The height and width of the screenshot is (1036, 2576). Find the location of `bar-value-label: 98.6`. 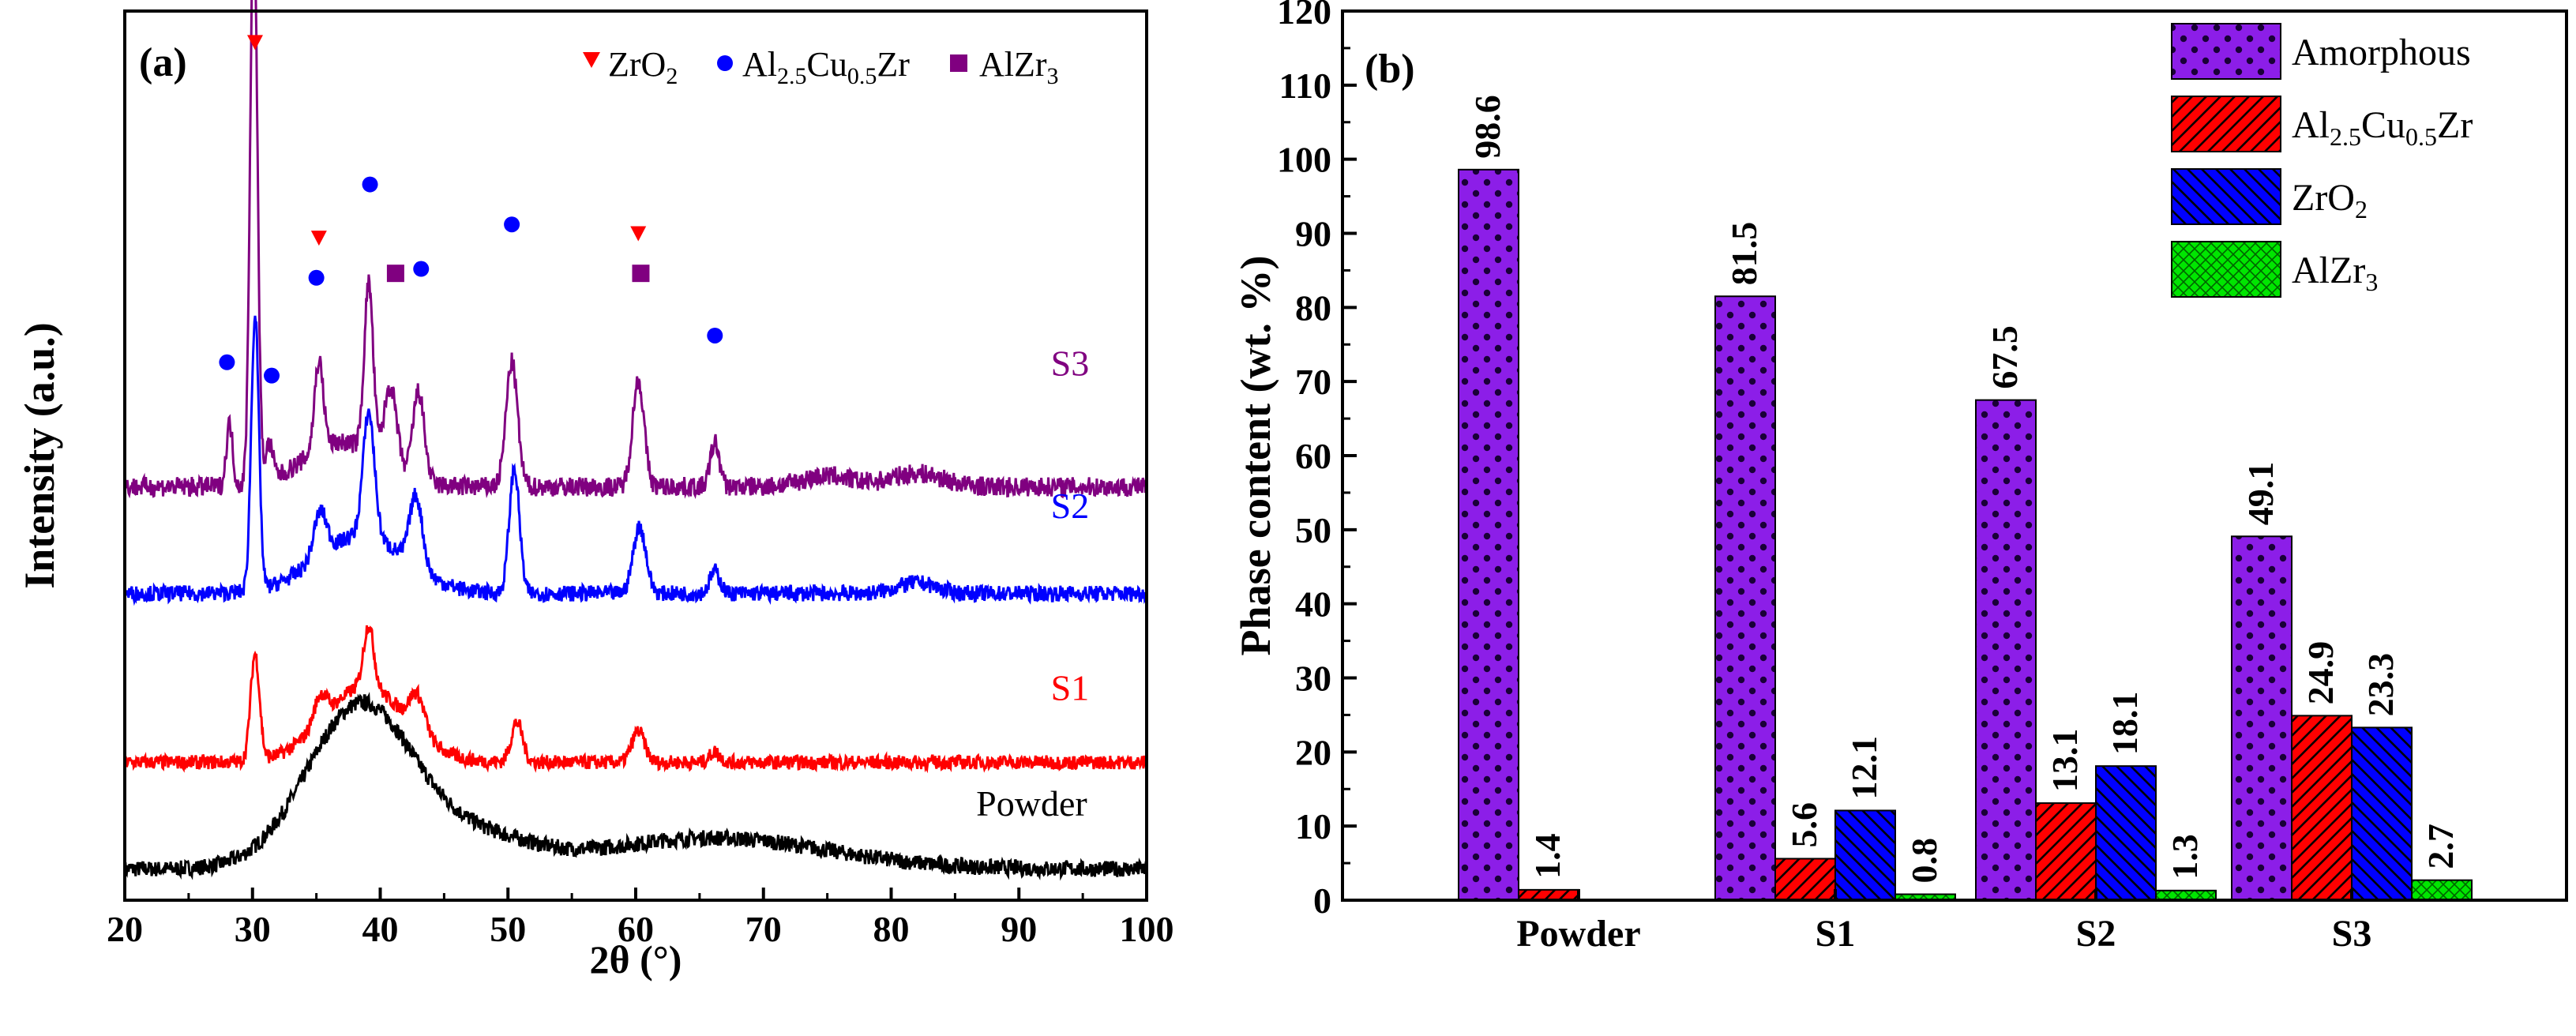

bar-value-label: 98.6 is located at coordinates (1487, 127).